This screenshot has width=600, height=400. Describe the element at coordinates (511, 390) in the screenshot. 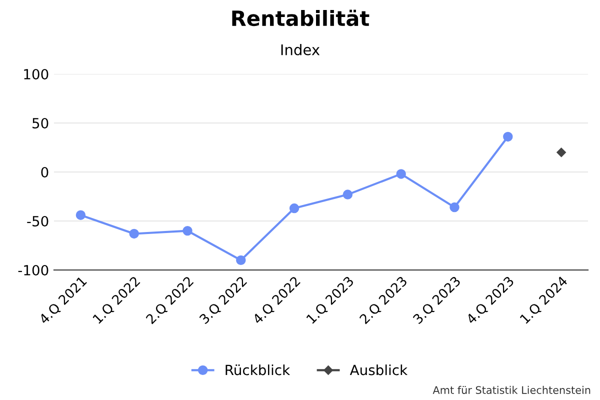

I see `text: Amt für Statistik Liechtenstein` at that location.